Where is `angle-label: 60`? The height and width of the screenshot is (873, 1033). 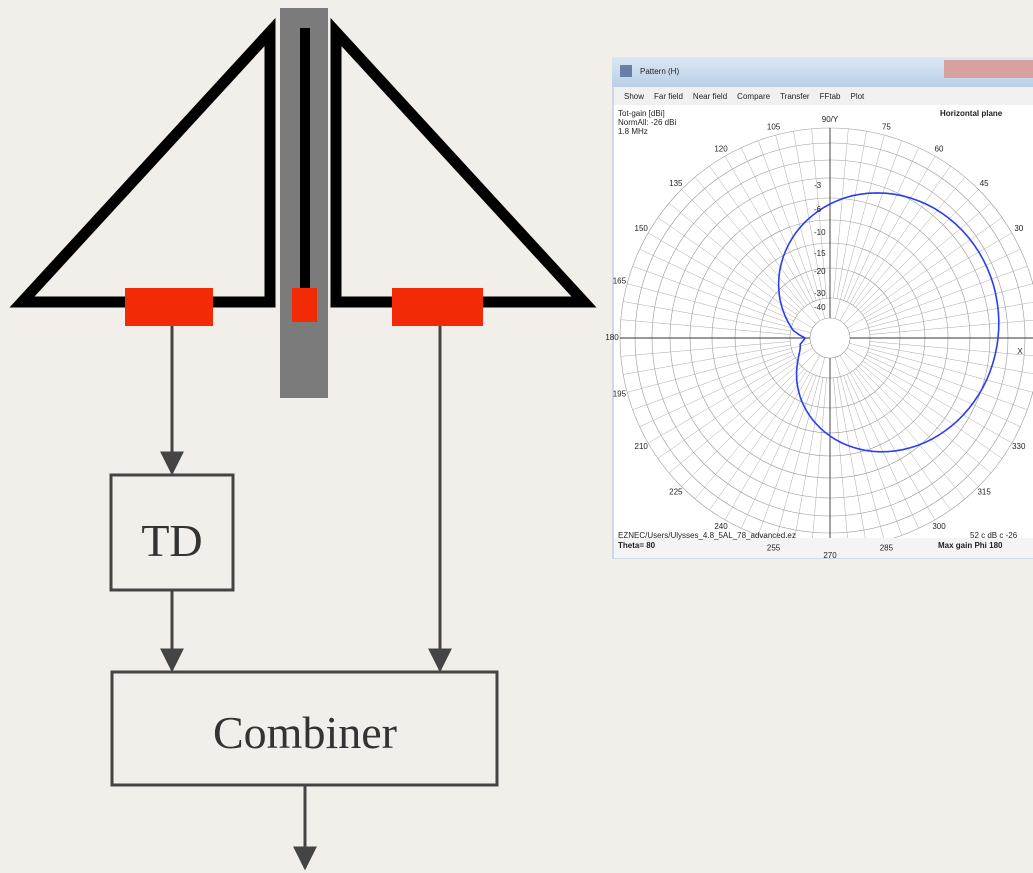 angle-label: 60 is located at coordinates (939, 148).